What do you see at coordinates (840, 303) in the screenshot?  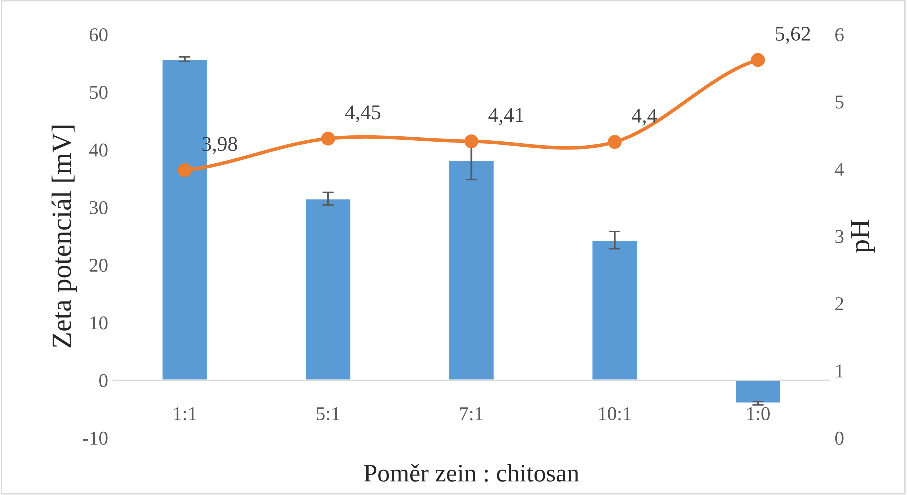 I see `y2-tick-label: 2` at bounding box center [840, 303].